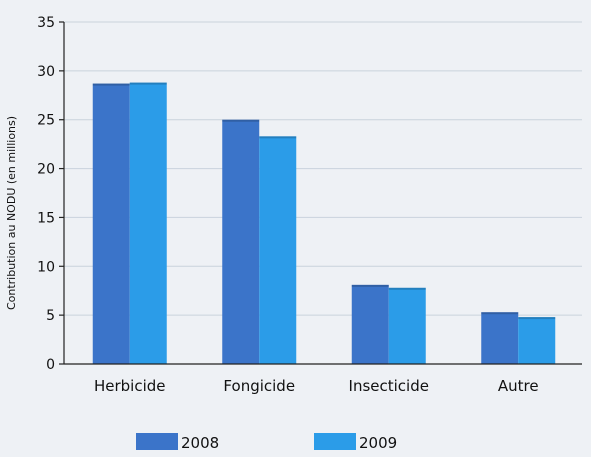  What do you see at coordinates (148, 223) in the screenshot?
I see `bar-2009-herbicide` at bounding box center [148, 223].